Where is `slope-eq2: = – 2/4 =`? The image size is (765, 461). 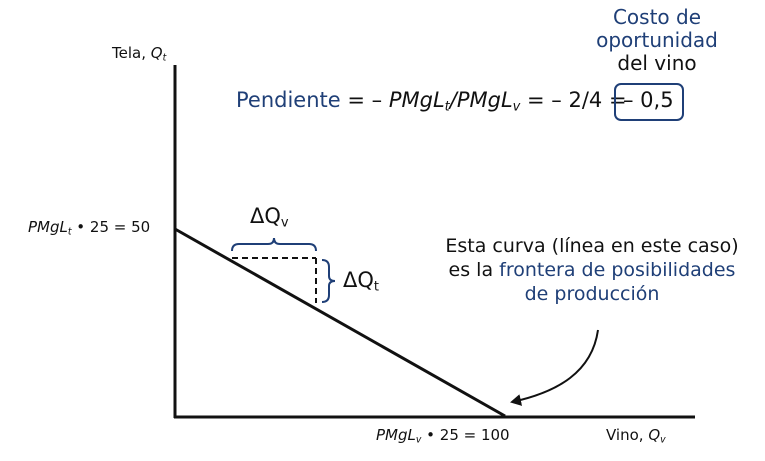 slope-eq2: = – 2/4 = is located at coordinates (573, 100).